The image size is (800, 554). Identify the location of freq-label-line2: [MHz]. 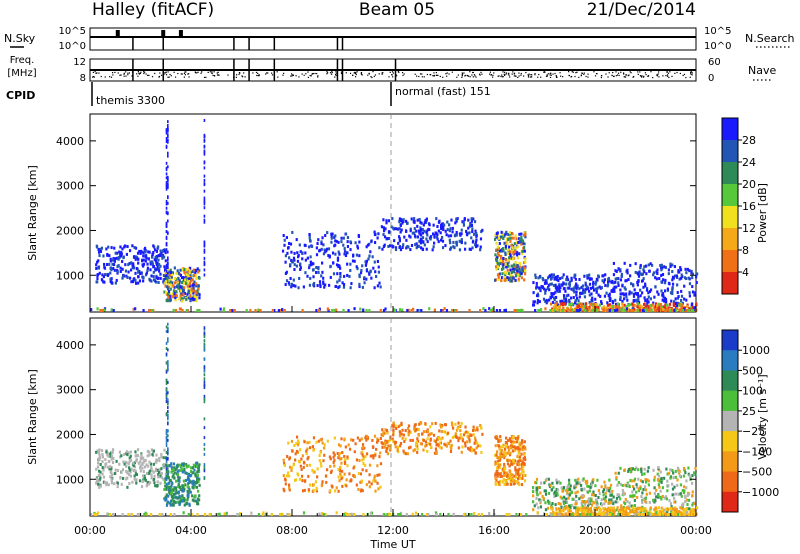
(21, 73).